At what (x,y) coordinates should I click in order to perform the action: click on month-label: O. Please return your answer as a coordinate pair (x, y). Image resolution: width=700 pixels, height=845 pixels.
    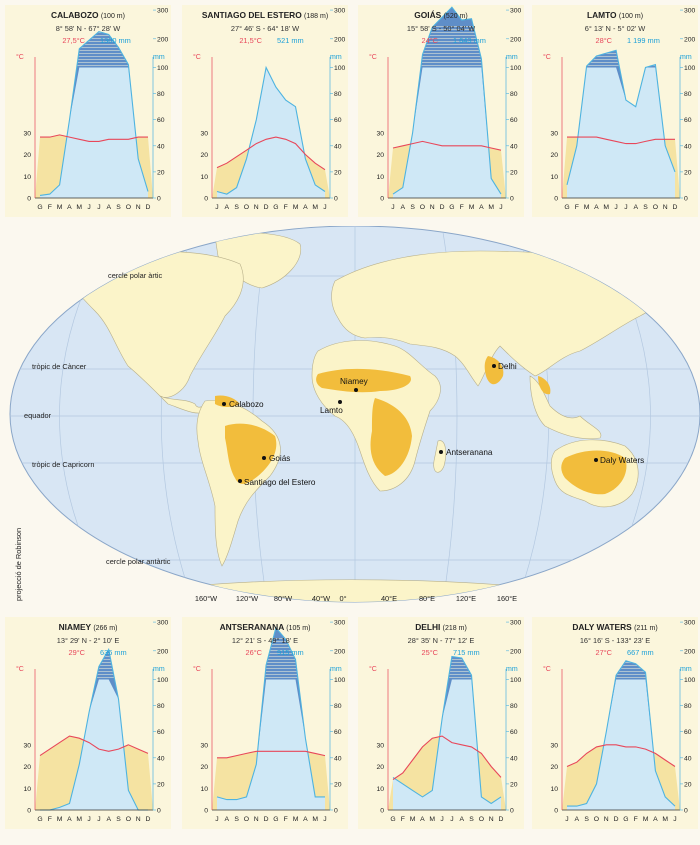
    Looking at the image, I should click on (596, 819).